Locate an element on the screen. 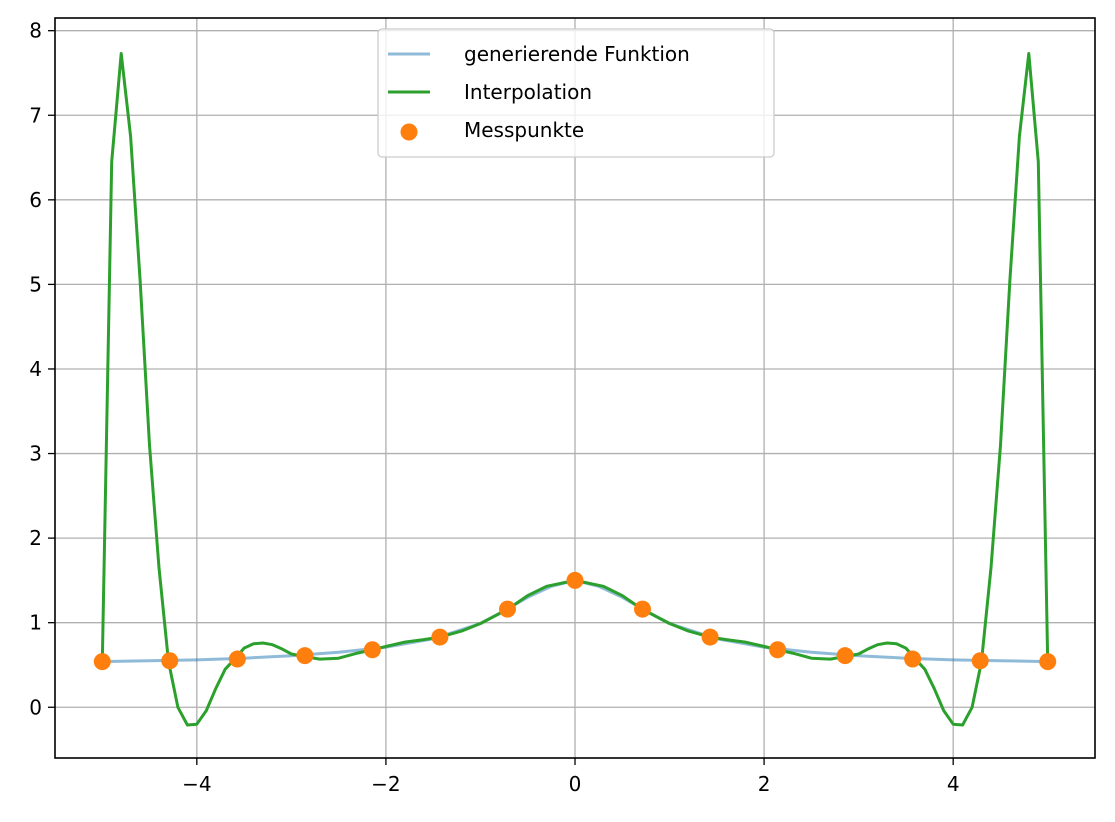 This screenshot has height=822, width=1115. y-tick-label: 1 is located at coordinates (35, 623).